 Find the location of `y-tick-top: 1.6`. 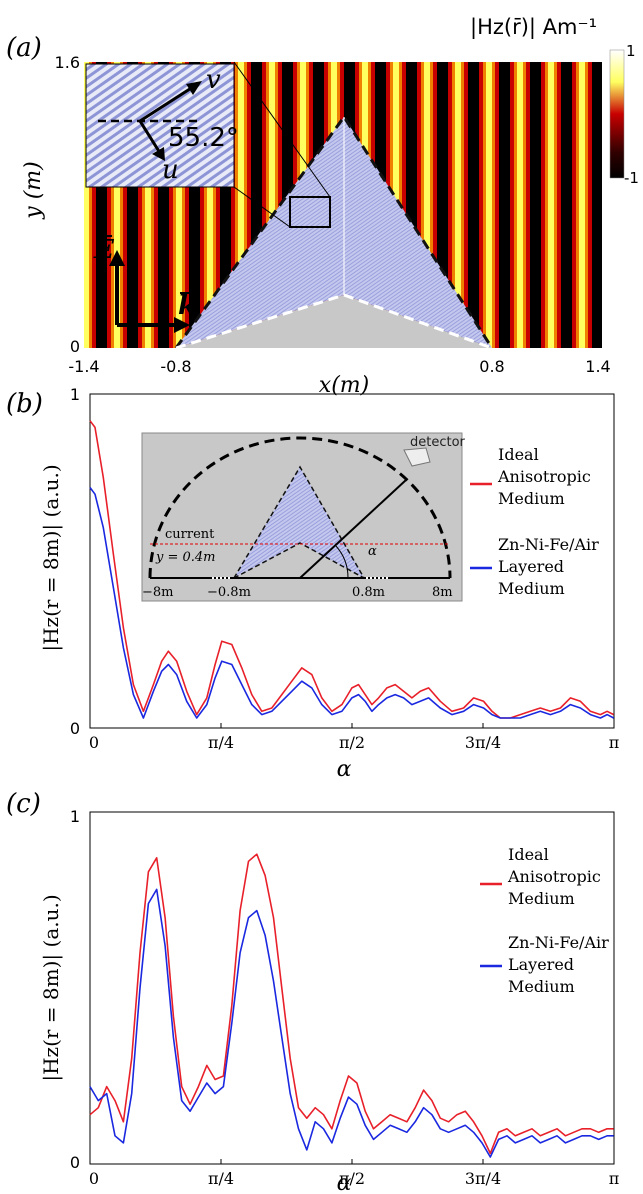

y-tick-top: 1.6 is located at coordinates (67, 62).